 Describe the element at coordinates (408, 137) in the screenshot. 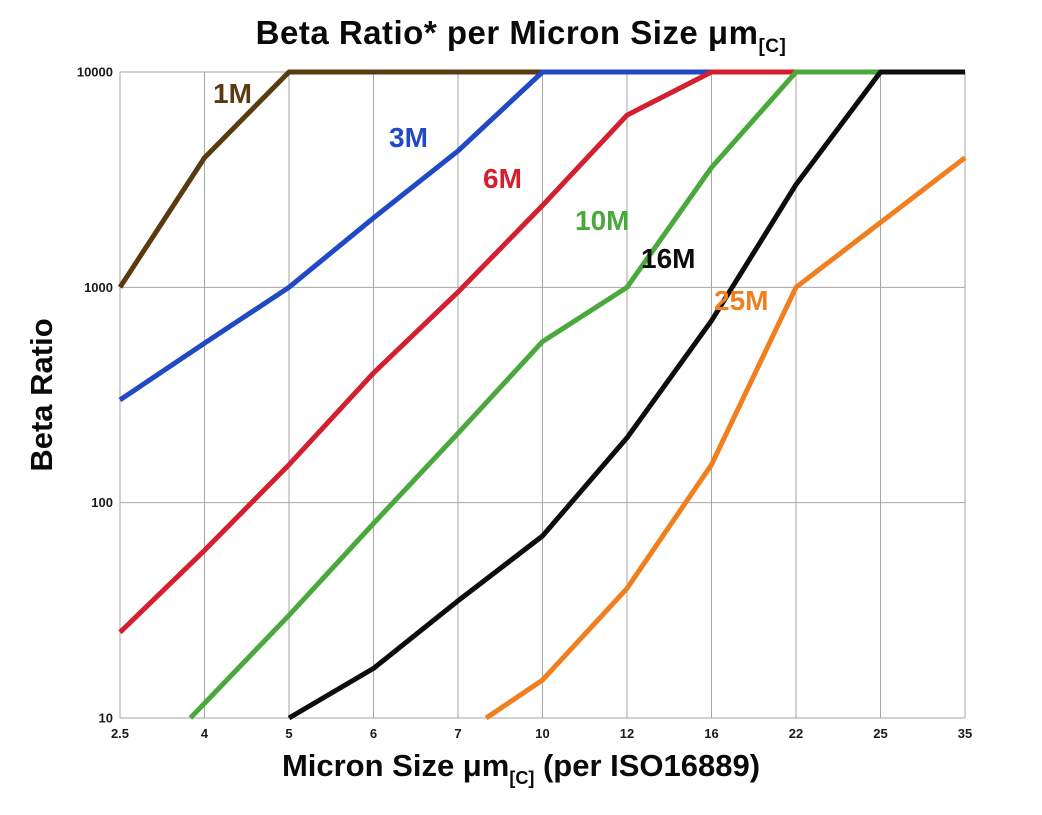

I see `series-label-3m: 3M` at that location.